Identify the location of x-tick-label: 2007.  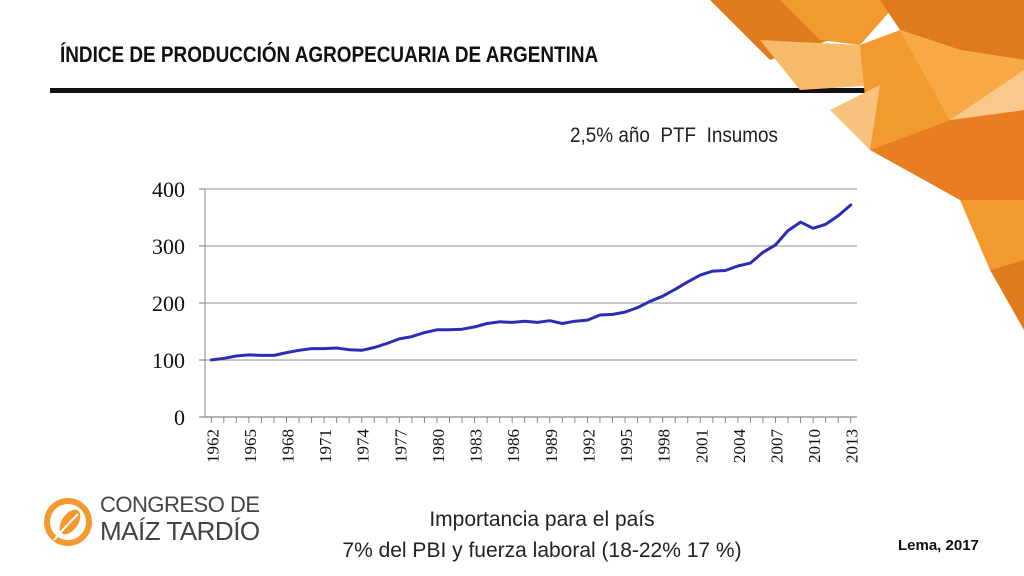
(777, 446).